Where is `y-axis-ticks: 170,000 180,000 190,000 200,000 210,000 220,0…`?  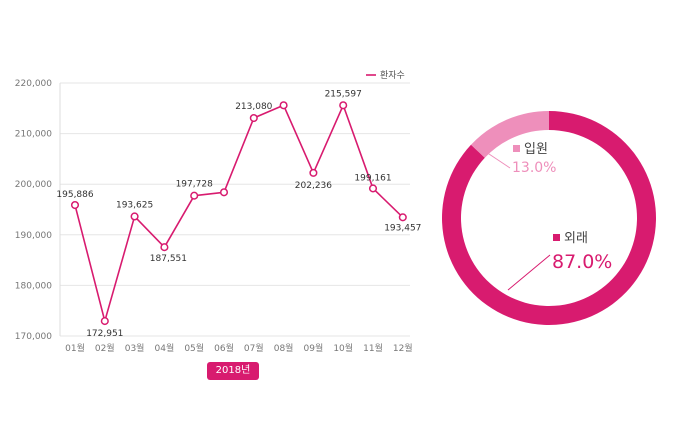
y-axis-ticks: 170,000 180,000 190,000 200,000 210,000 220,0… is located at coordinates (33, 210).